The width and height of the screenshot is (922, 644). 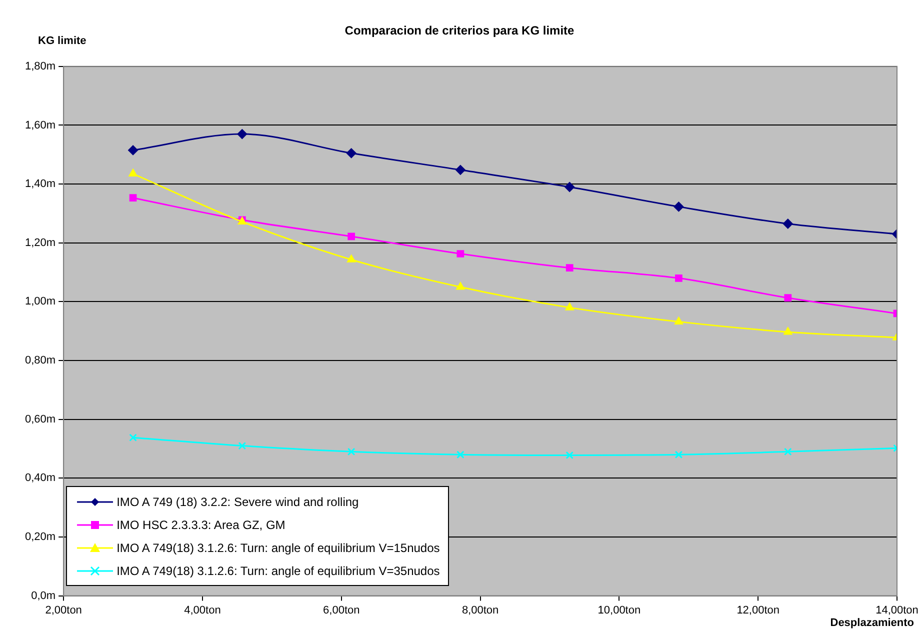 What do you see at coordinates (619, 610) in the screenshot?
I see `x-tick-label: 10,00ton` at bounding box center [619, 610].